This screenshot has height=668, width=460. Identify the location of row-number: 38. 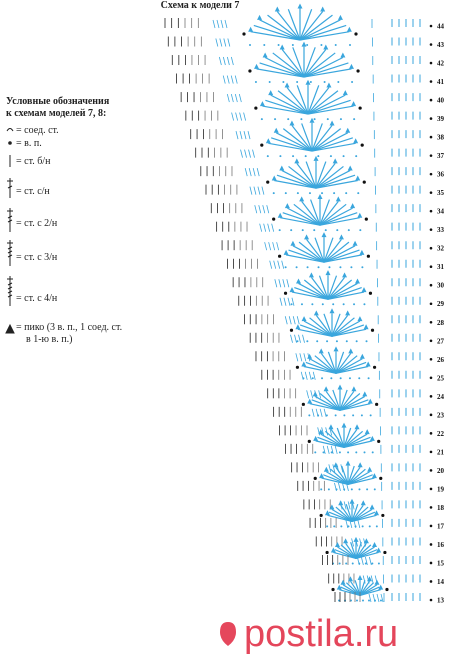
(441, 138).